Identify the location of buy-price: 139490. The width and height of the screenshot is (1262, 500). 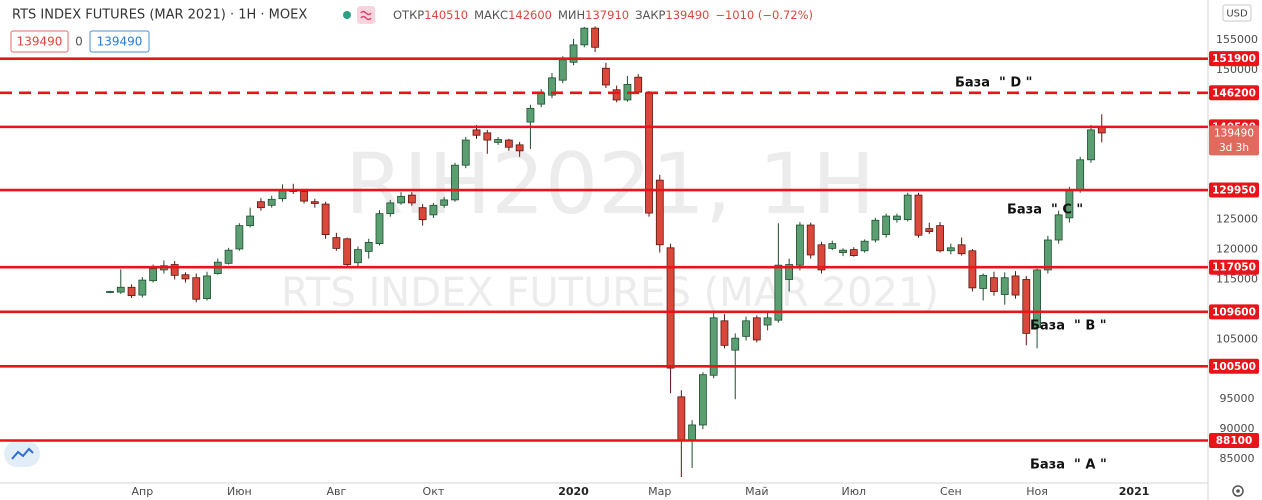
(120, 42).